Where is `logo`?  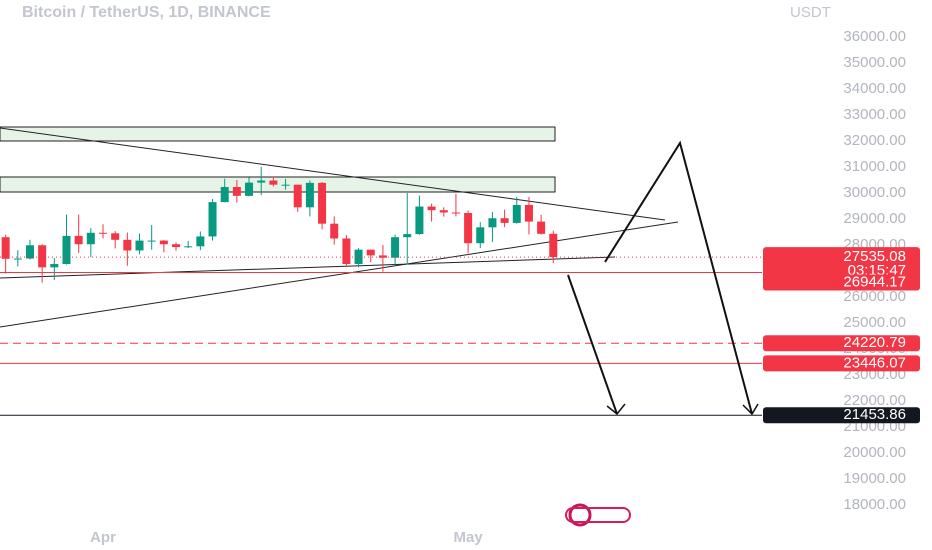
logo is located at coordinates (598, 515).